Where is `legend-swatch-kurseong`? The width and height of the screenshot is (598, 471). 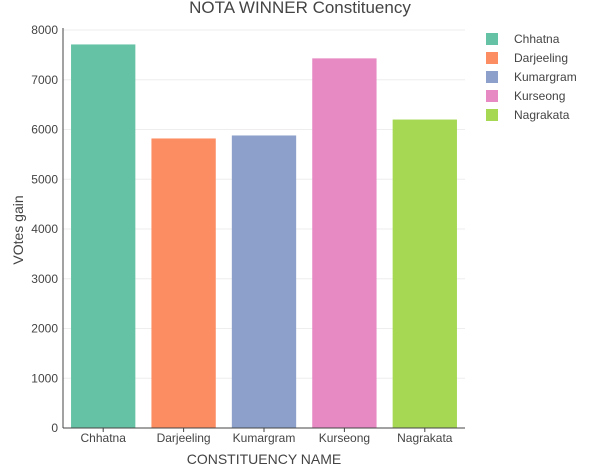
legend-swatch-kurseong is located at coordinates (492, 96).